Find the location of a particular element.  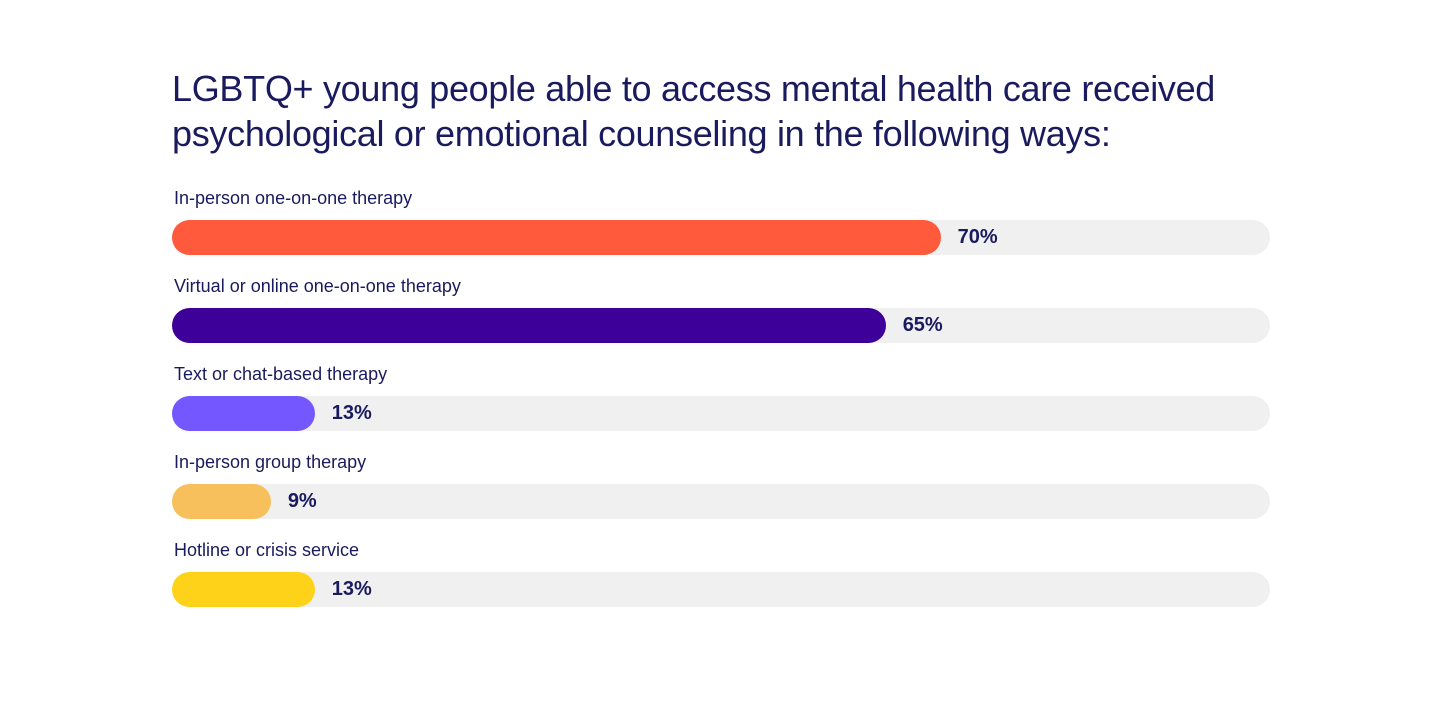

value-label: 9% is located at coordinates (302, 501).